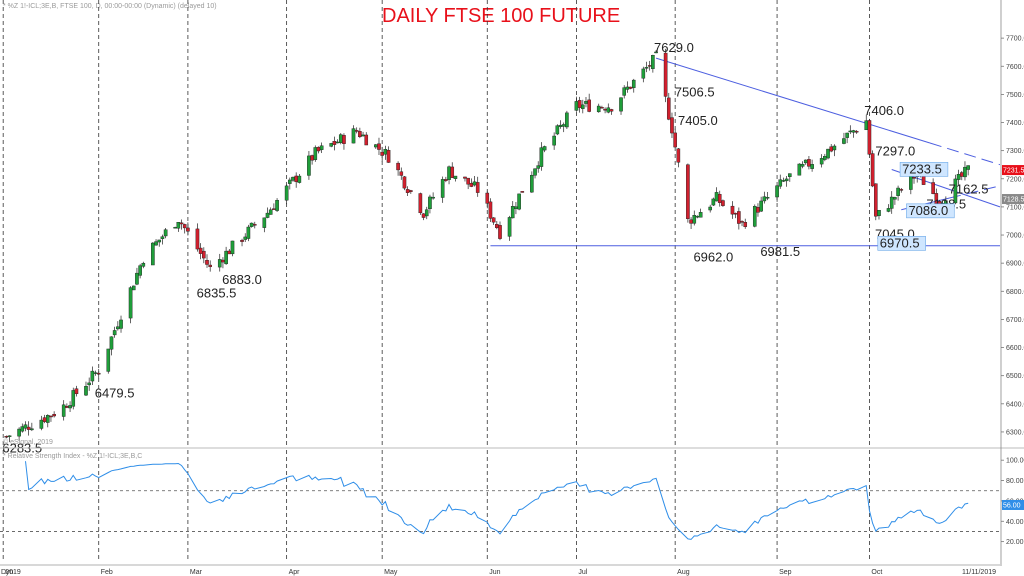 The image size is (1024, 576). What do you see at coordinates (196, 572) in the screenshot?
I see `month-label: Mar` at bounding box center [196, 572].